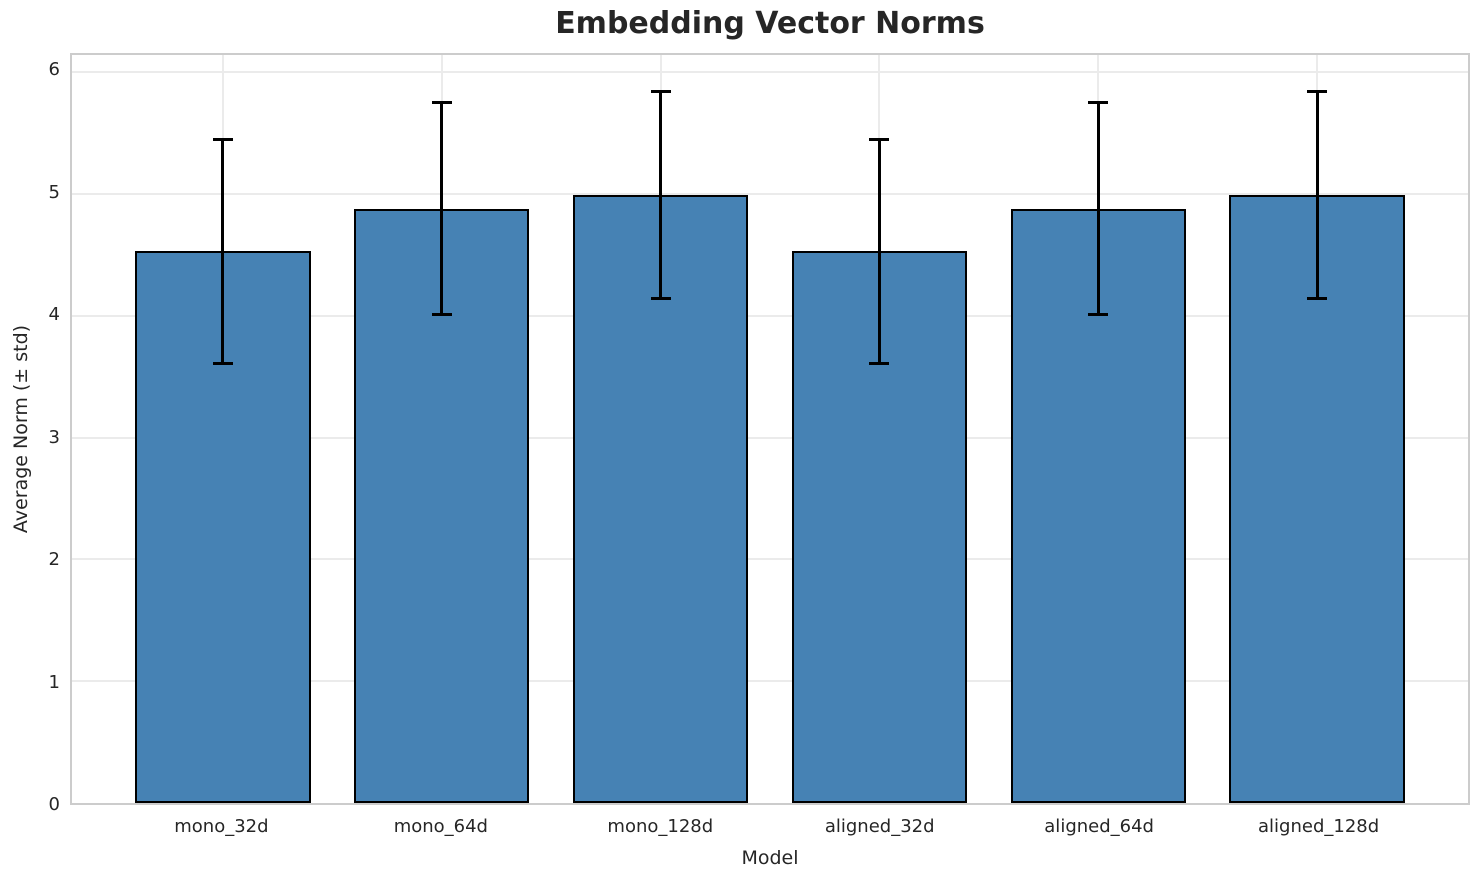  What do you see at coordinates (879, 527) in the screenshot?
I see `bar-aligned_32d` at bounding box center [879, 527].